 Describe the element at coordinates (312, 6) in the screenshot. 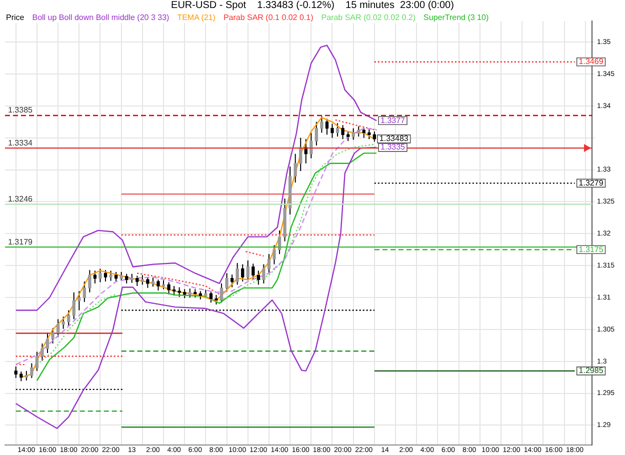

I see `chart-title: EUR-USD - Spot 1.33483 (-0.12%) 15 minutes 23:00 (0:00)` at that location.